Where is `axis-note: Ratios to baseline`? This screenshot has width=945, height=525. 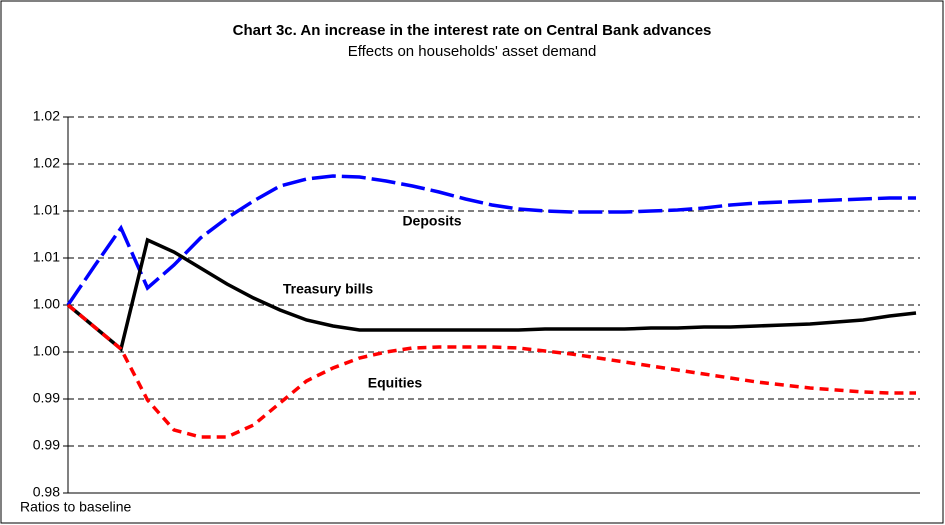
axis-note: Ratios to baseline is located at coordinates (76, 507).